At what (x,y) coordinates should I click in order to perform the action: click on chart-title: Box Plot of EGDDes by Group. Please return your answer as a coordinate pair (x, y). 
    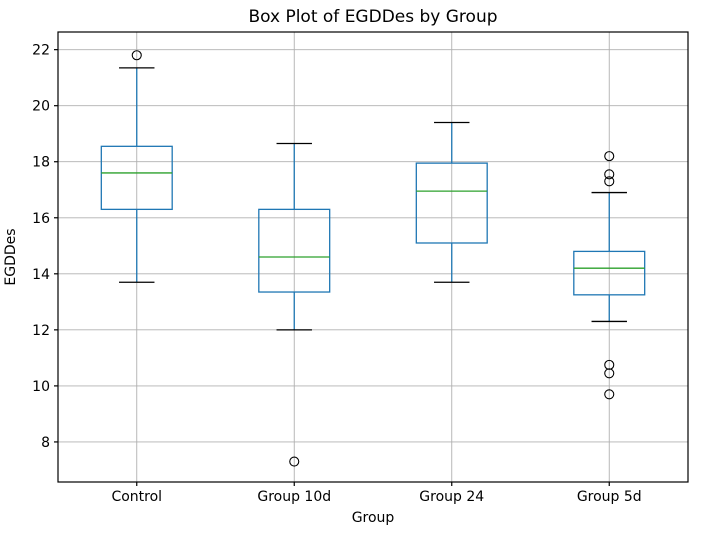
    Looking at the image, I should click on (373, 17).